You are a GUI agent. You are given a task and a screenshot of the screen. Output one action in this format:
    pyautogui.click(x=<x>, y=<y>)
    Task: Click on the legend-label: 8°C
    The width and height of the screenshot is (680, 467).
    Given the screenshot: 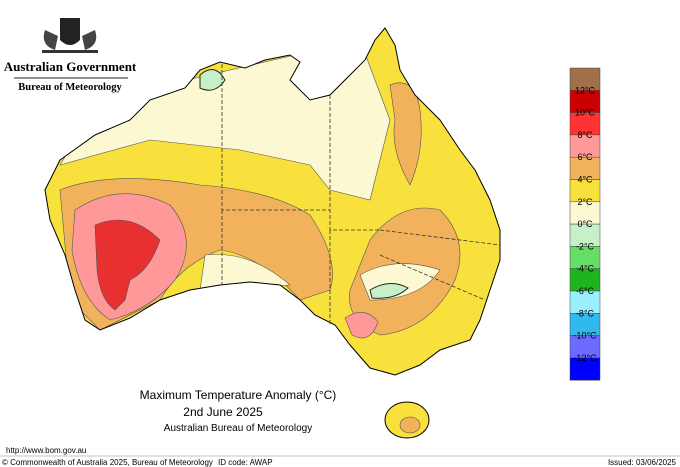 What is the action you would take?
    pyautogui.click(x=585, y=135)
    